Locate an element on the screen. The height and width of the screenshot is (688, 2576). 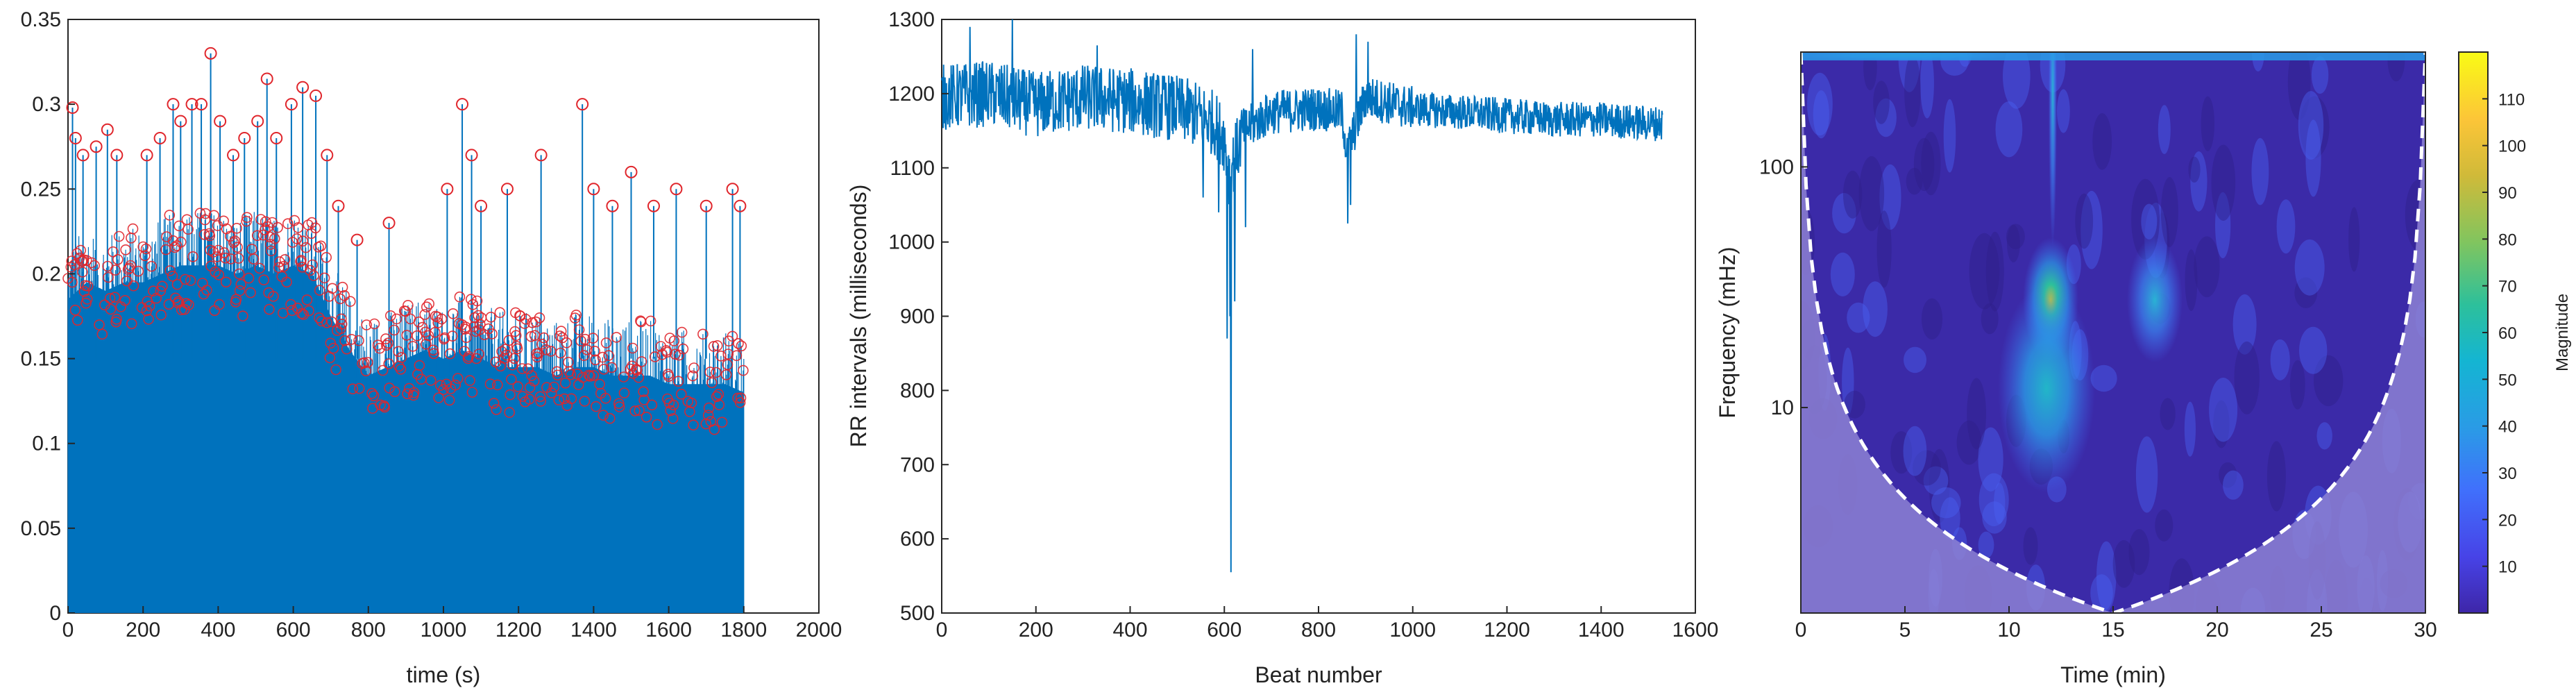
y-tick-label: 0 is located at coordinates (55, 613).